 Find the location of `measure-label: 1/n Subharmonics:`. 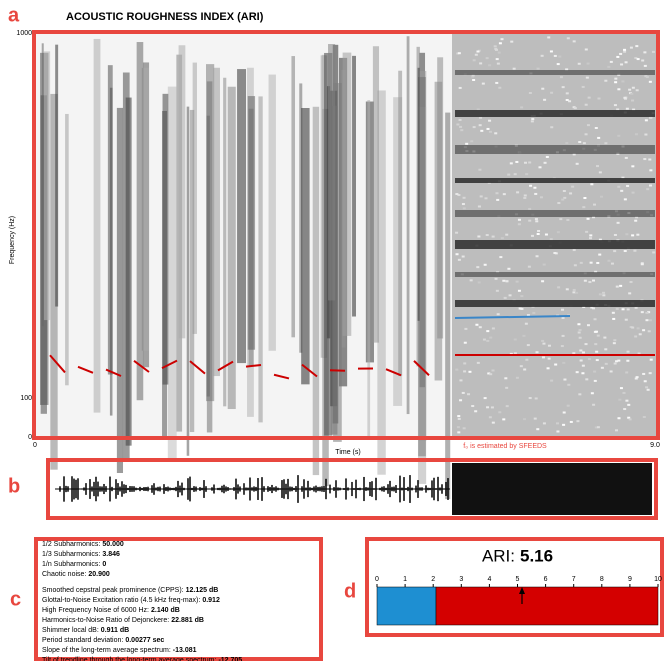

measure-label: 1/n Subharmonics: is located at coordinates (71, 564).